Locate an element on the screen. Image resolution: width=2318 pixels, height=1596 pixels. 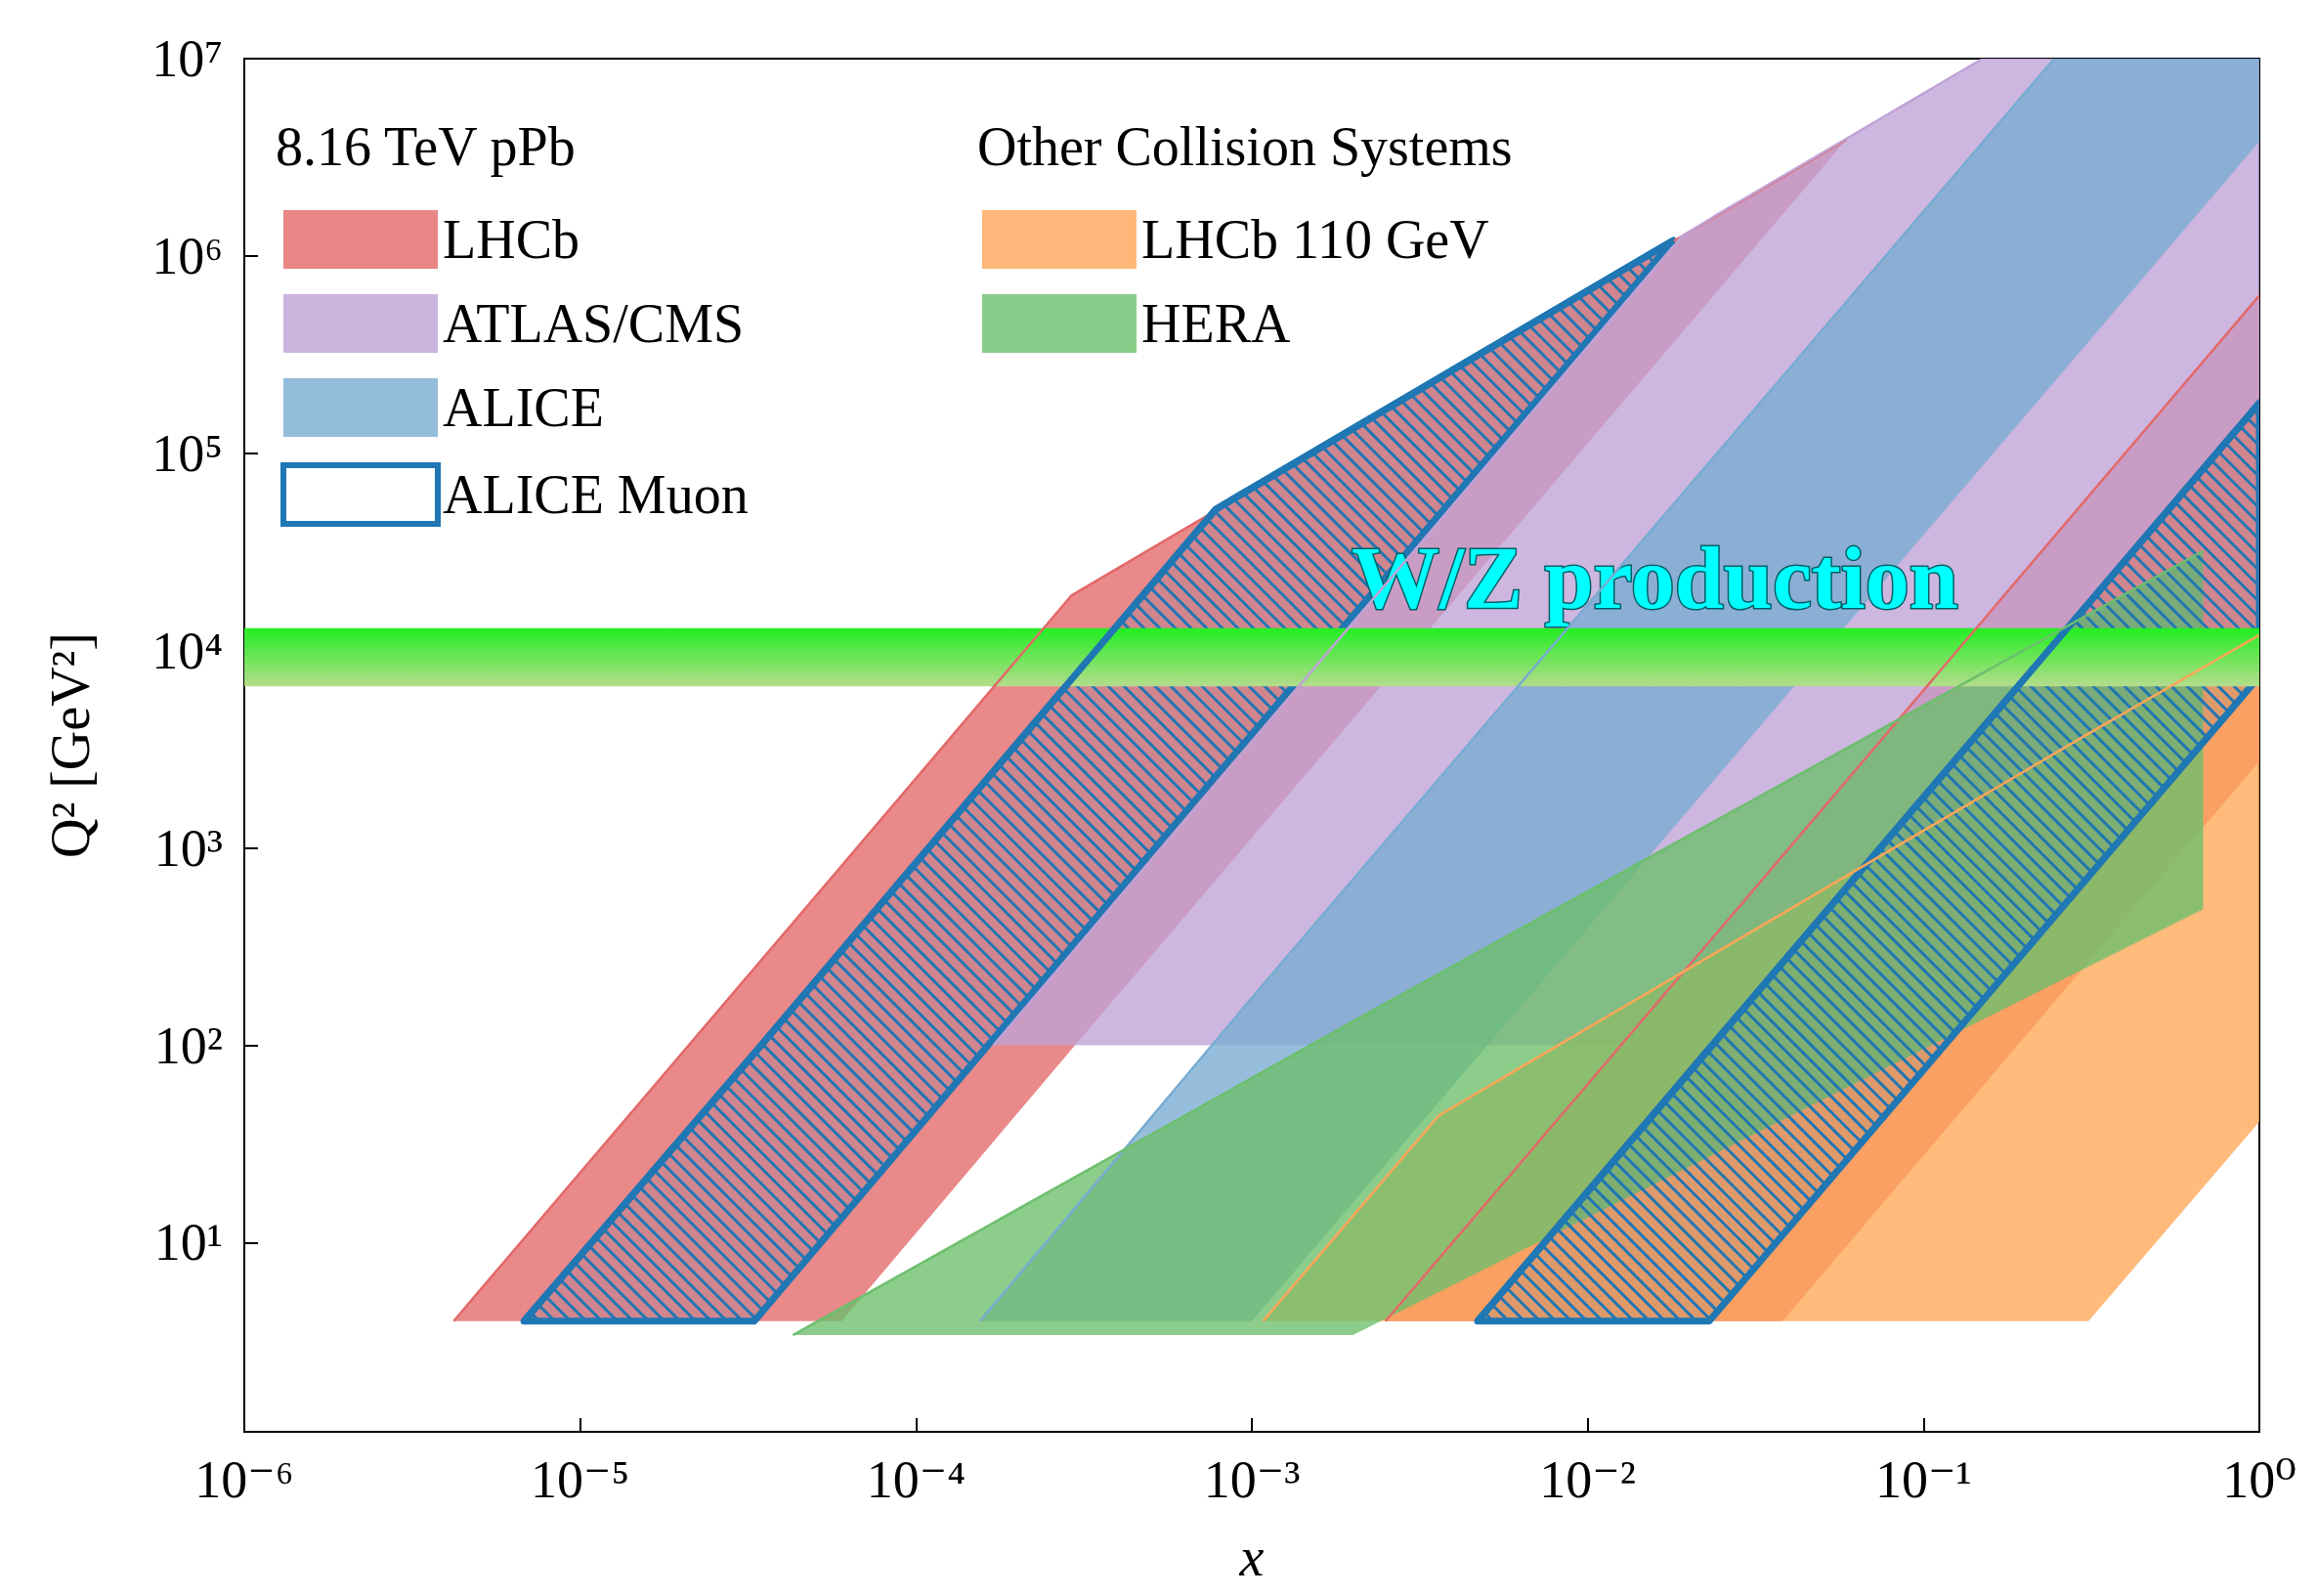
y-axis-title: Q² [GeV²] is located at coordinates (70, 745).